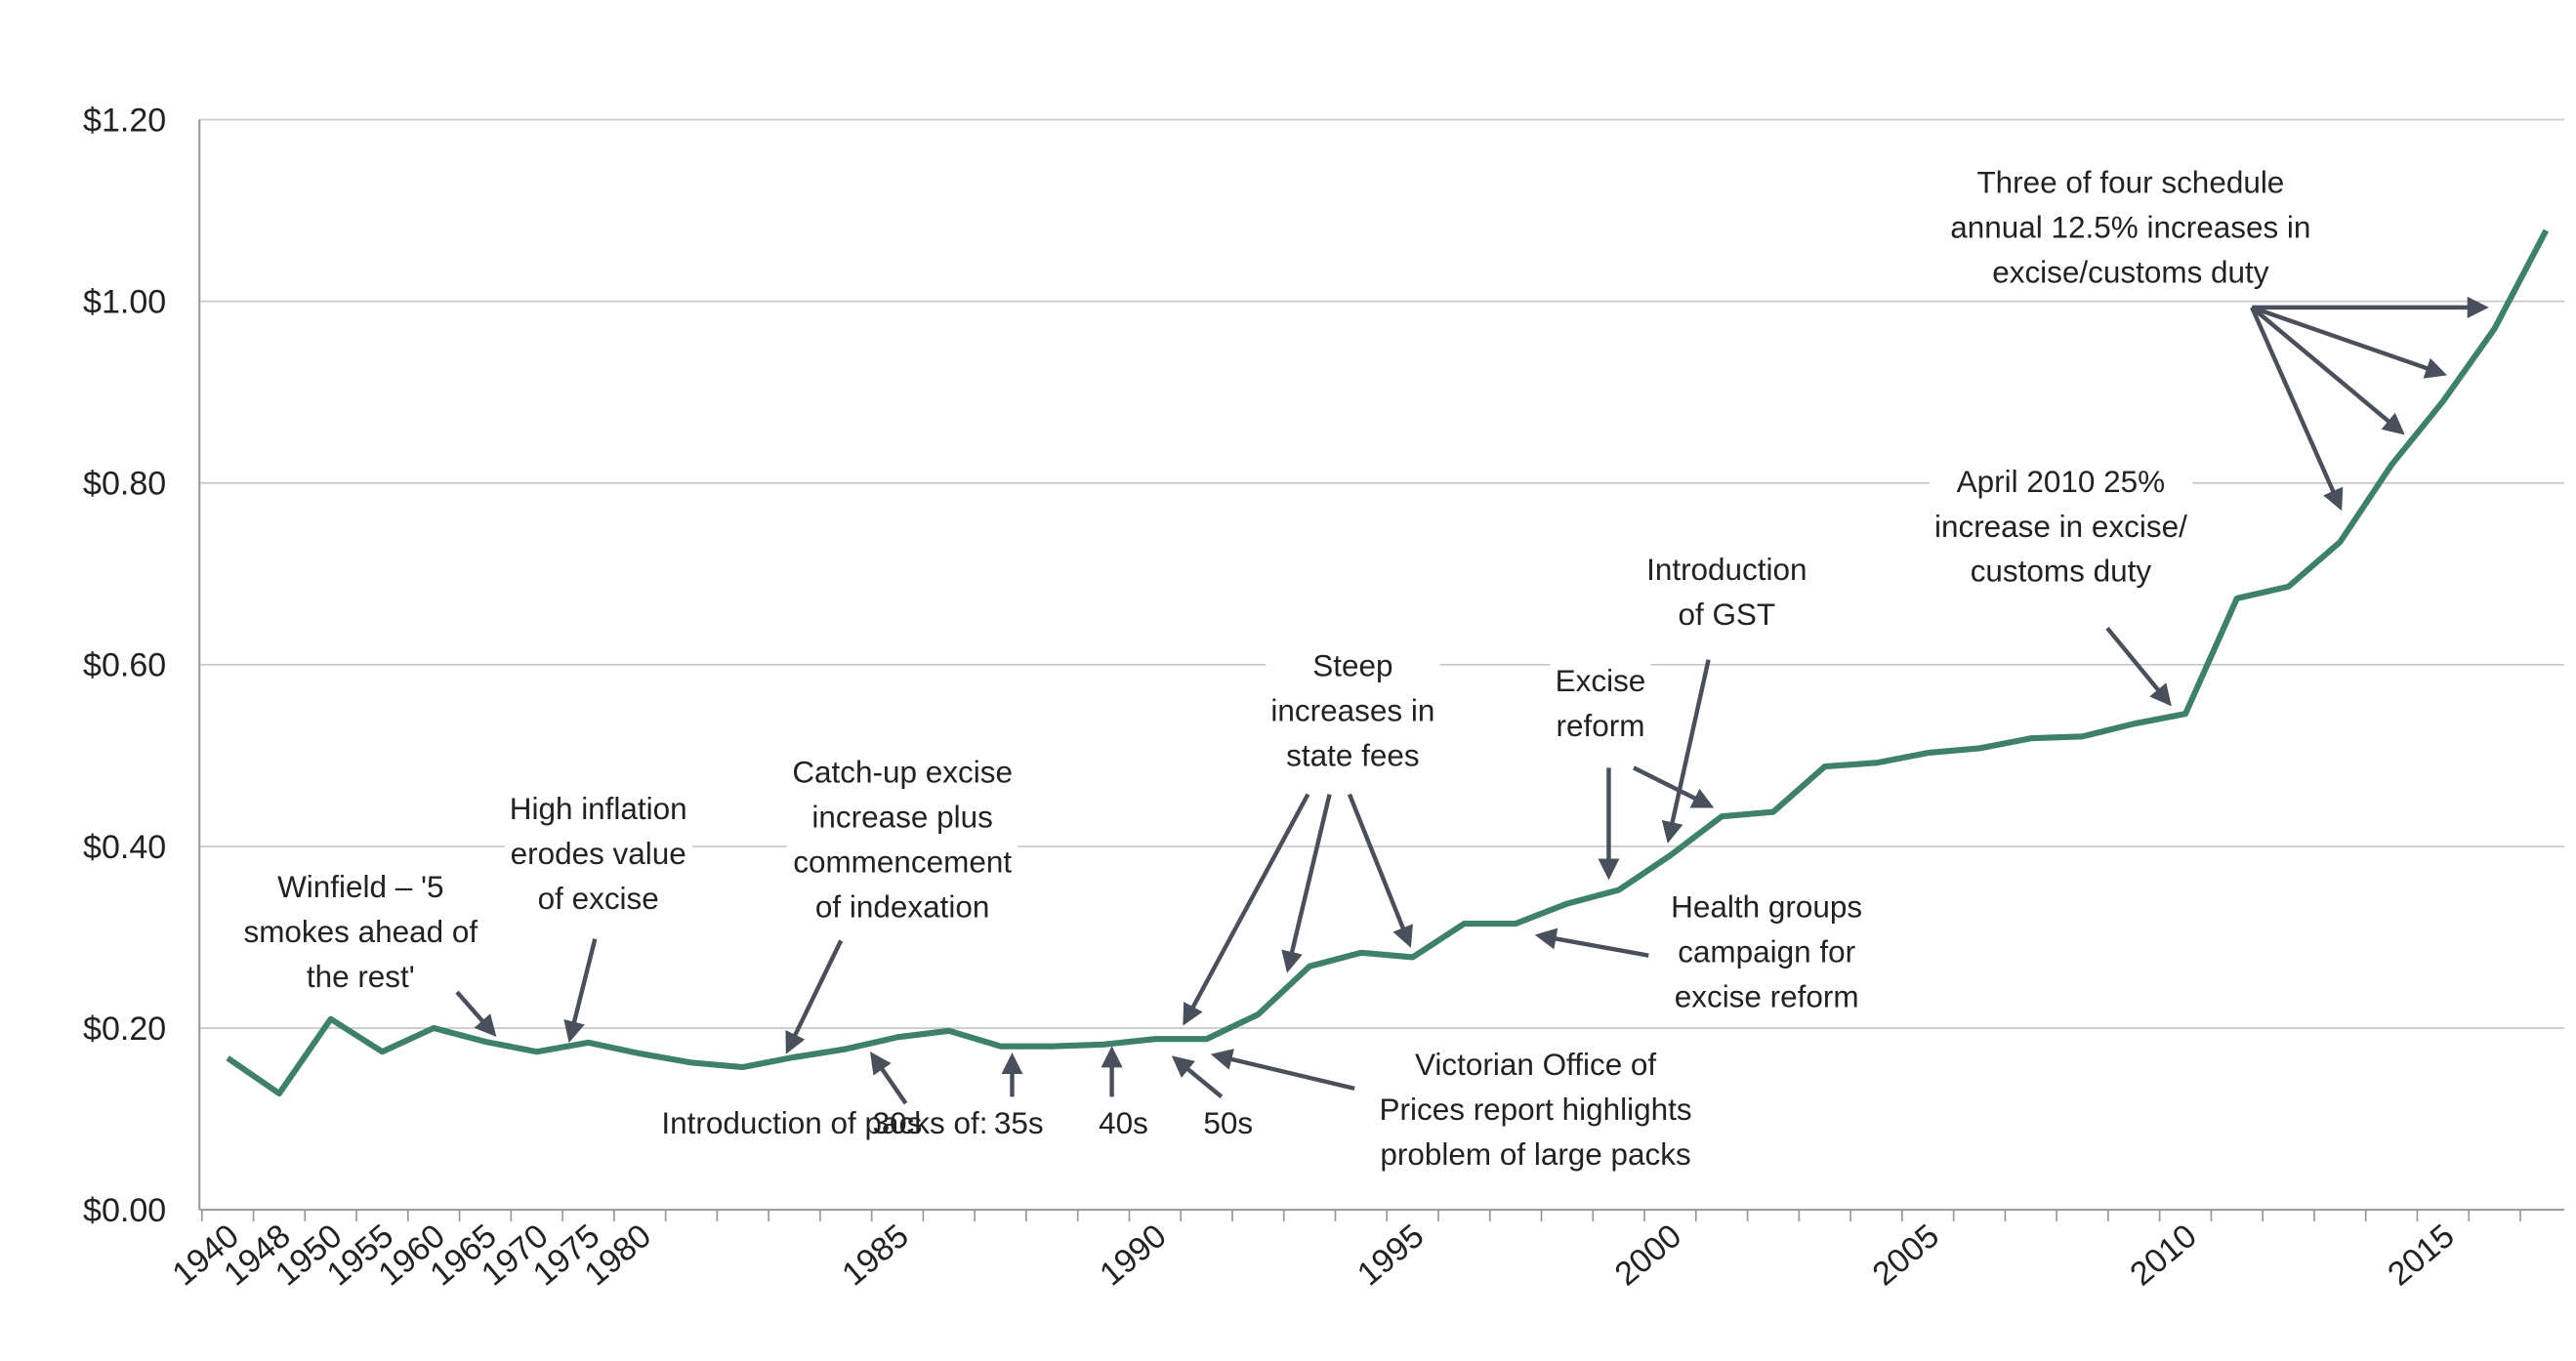  I want to click on annotation-text: increase in excise/, so click(2060, 527).